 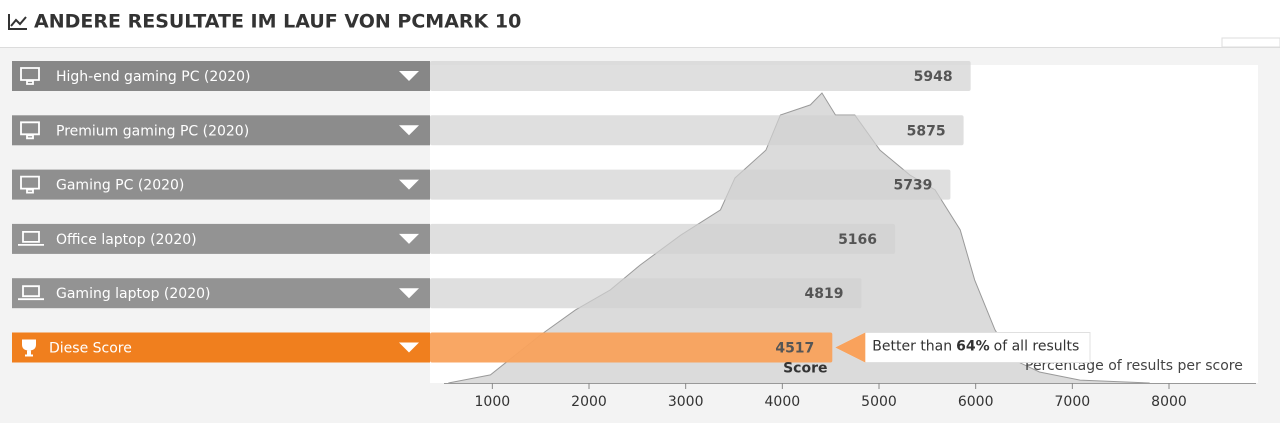 I want to click on row-label: Gaming PC (2020), so click(x=120, y=186).